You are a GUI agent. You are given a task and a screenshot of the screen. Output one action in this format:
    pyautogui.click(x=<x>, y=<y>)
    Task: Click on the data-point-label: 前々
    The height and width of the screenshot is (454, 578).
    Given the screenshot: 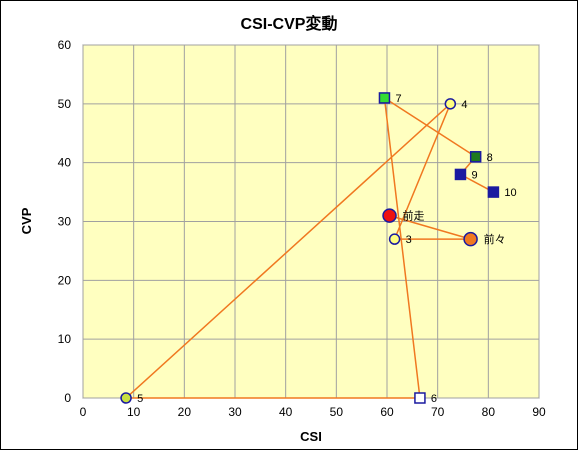 What is the action you would take?
    pyautogui.click(x=495, y=239)
    